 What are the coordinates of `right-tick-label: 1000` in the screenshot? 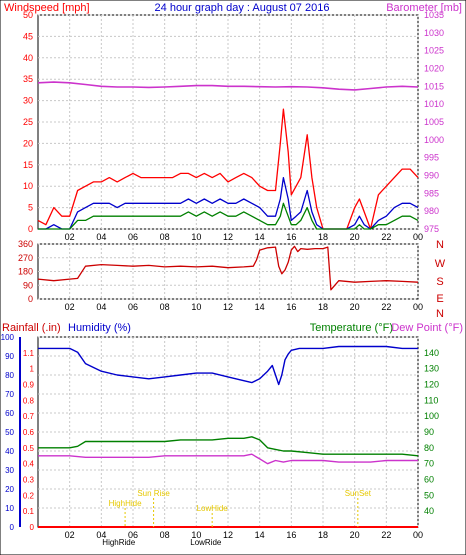 It's located at (434, 140).